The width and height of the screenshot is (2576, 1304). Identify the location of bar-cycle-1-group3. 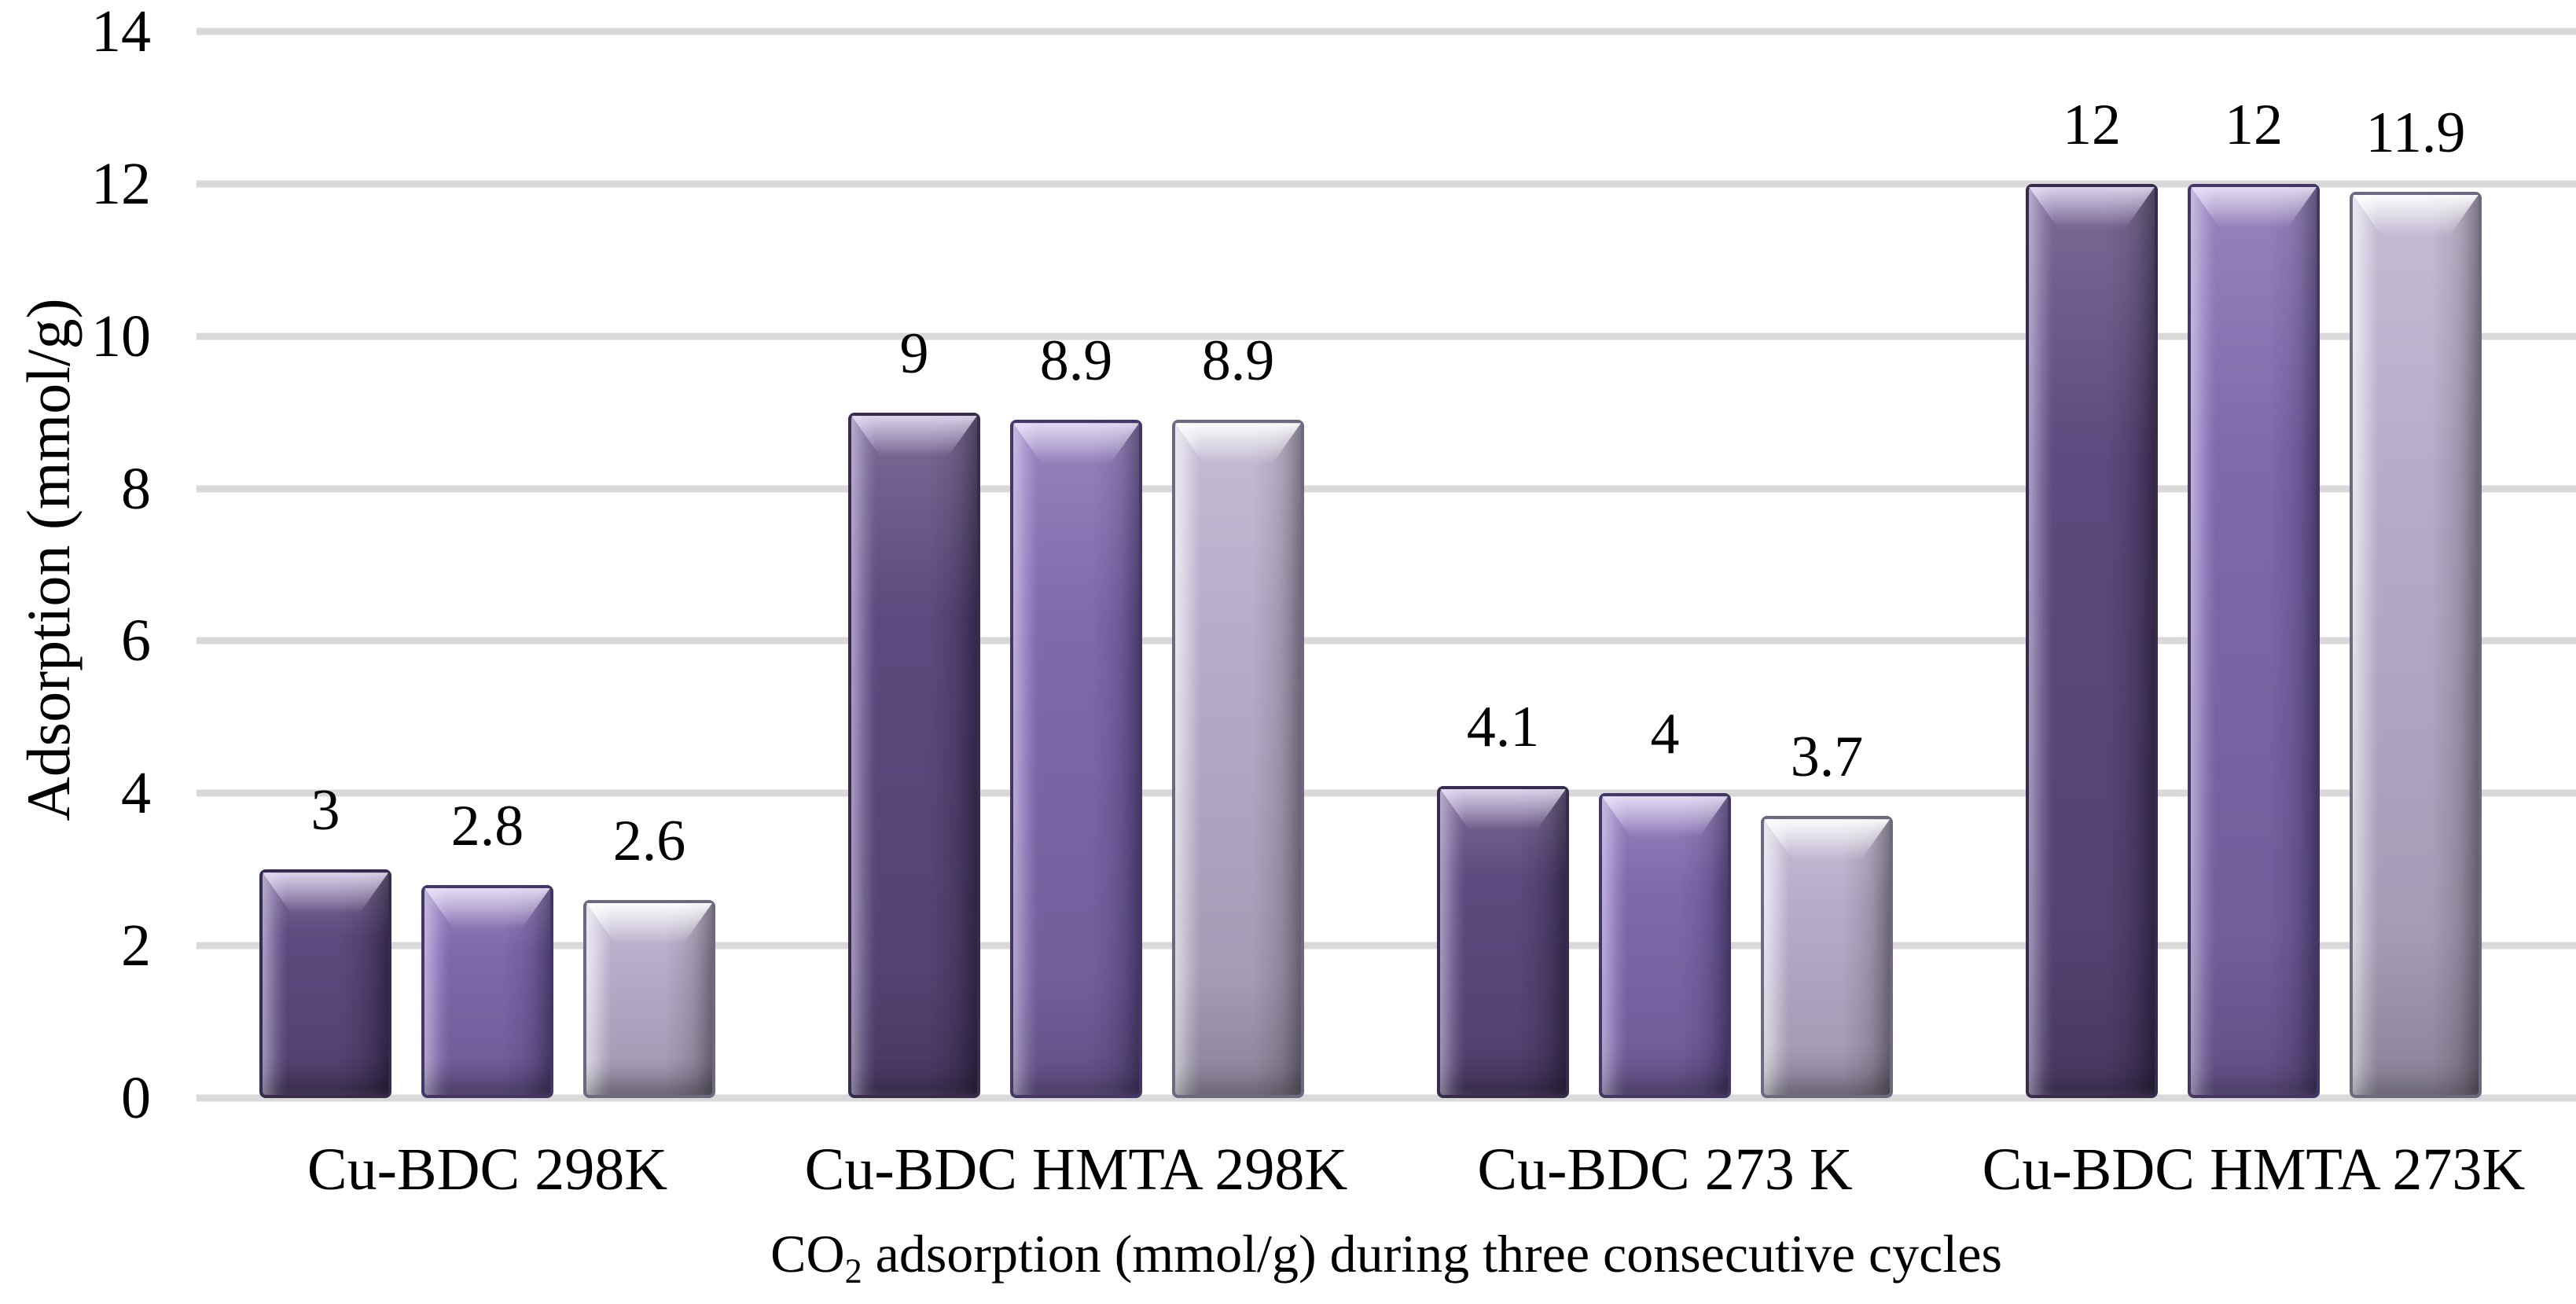
(1503, 942).